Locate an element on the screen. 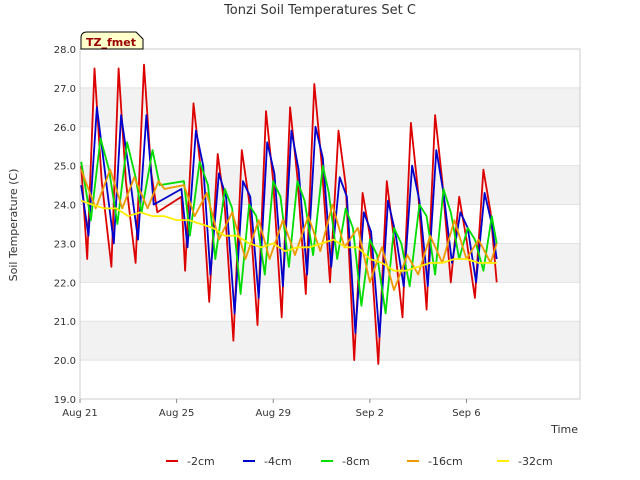 This screenshot has width=640, height=480. chart-title: Tonzi Soil Temperatures Set C is located at coordinates (320, 10).